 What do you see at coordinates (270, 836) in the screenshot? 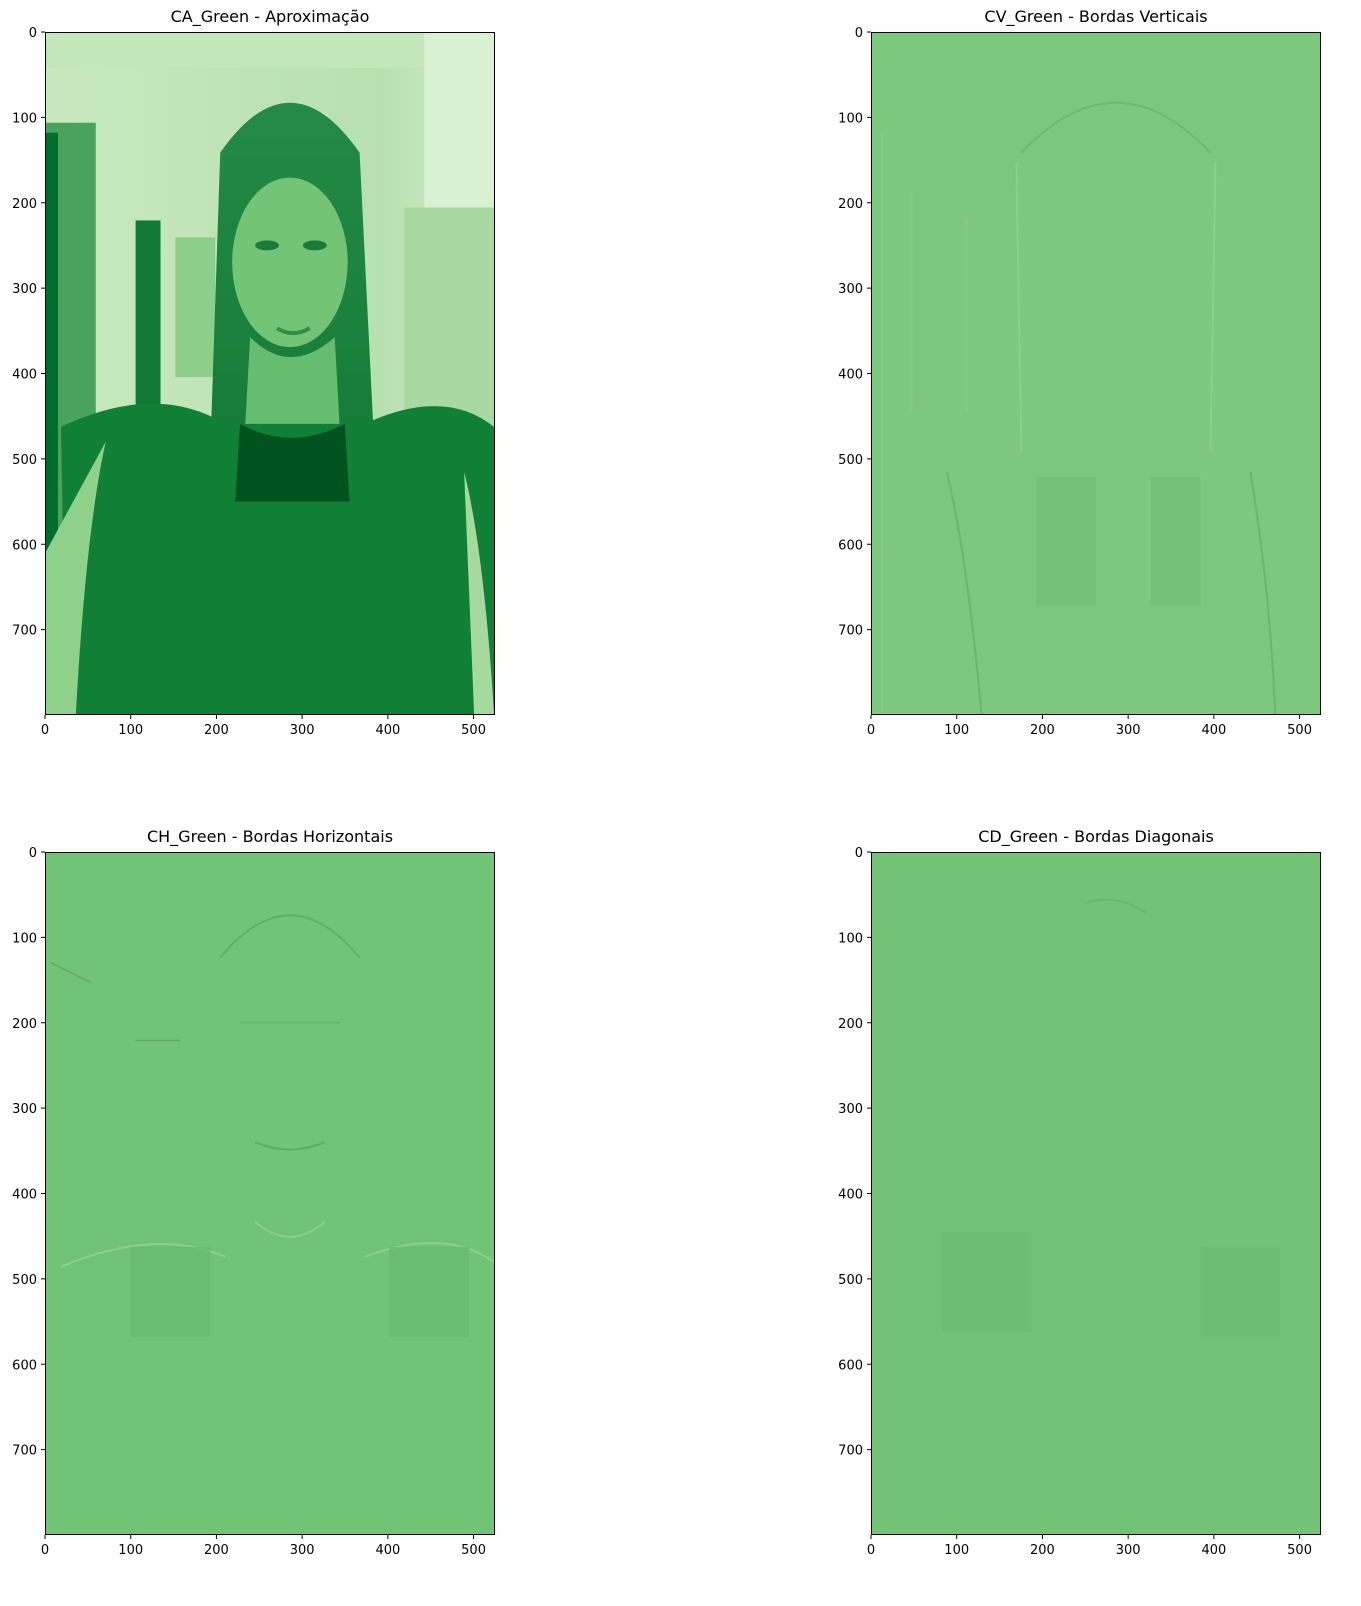
I see `subplot-title: CH_Green - Bordas Horizontais` at bounding box center [270, 836].